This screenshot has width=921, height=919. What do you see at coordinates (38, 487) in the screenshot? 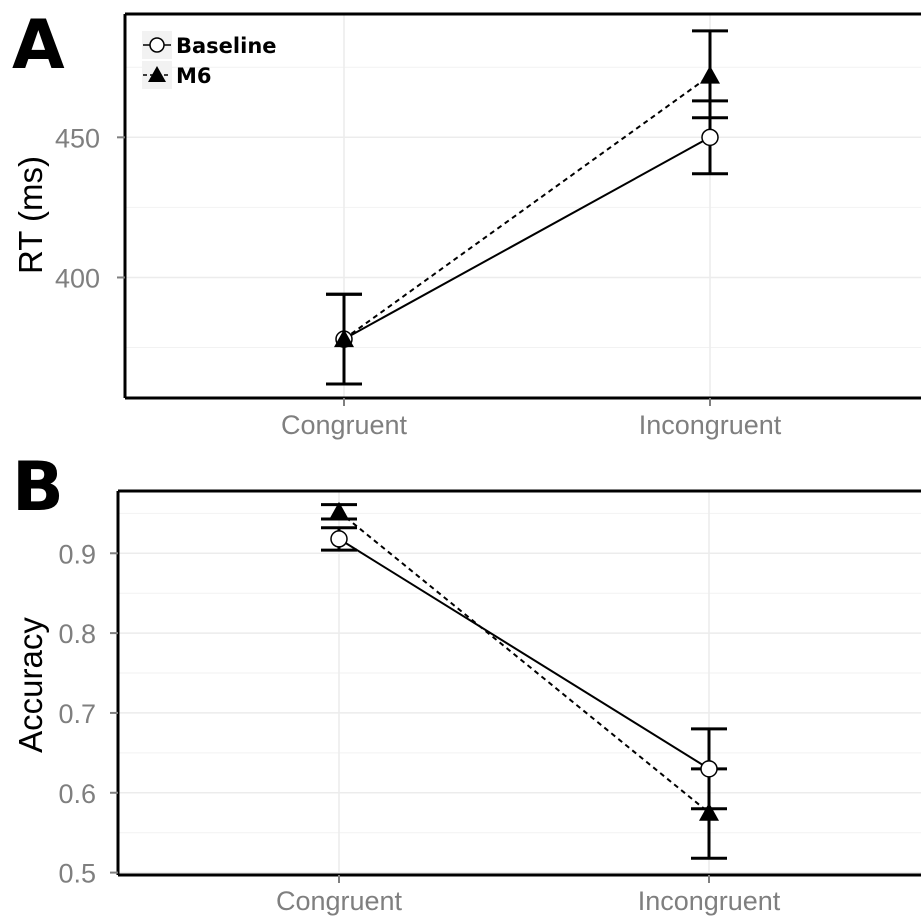
I see `panel-b-letter: B` at bounding box center [38, 487].